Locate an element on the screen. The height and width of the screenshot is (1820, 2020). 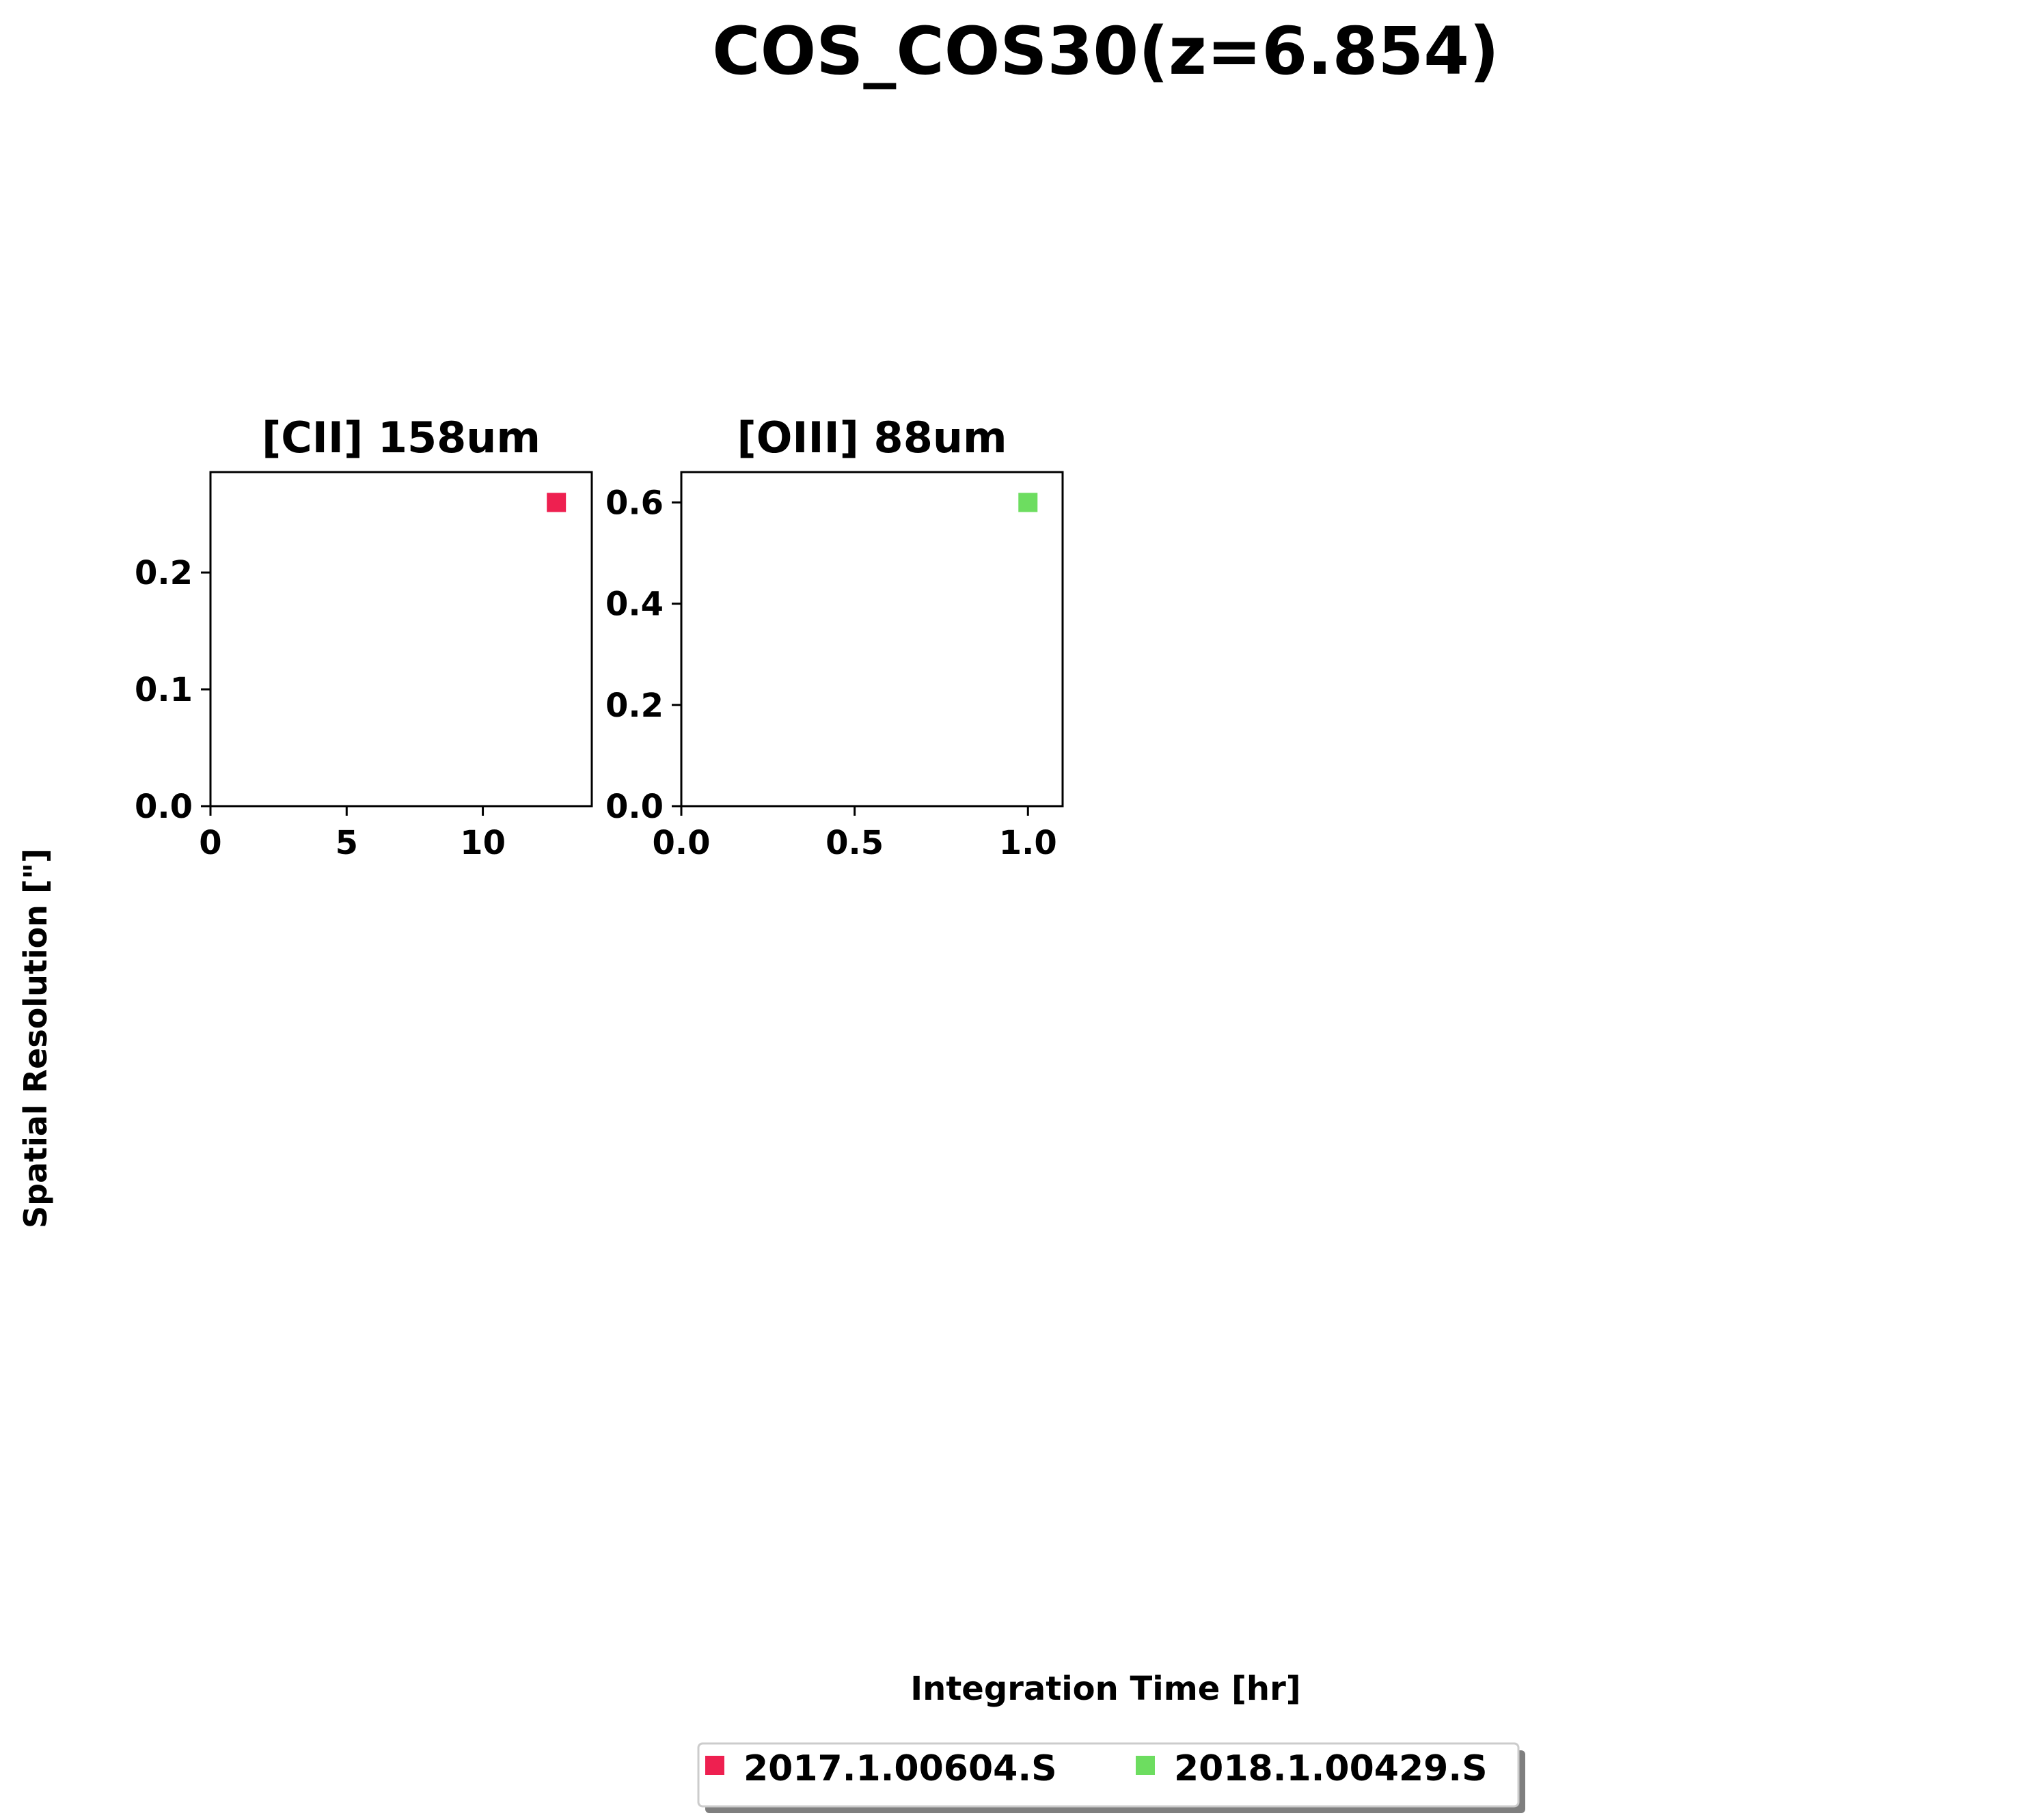
oiii-marks is located at coordinates (1028, 502).